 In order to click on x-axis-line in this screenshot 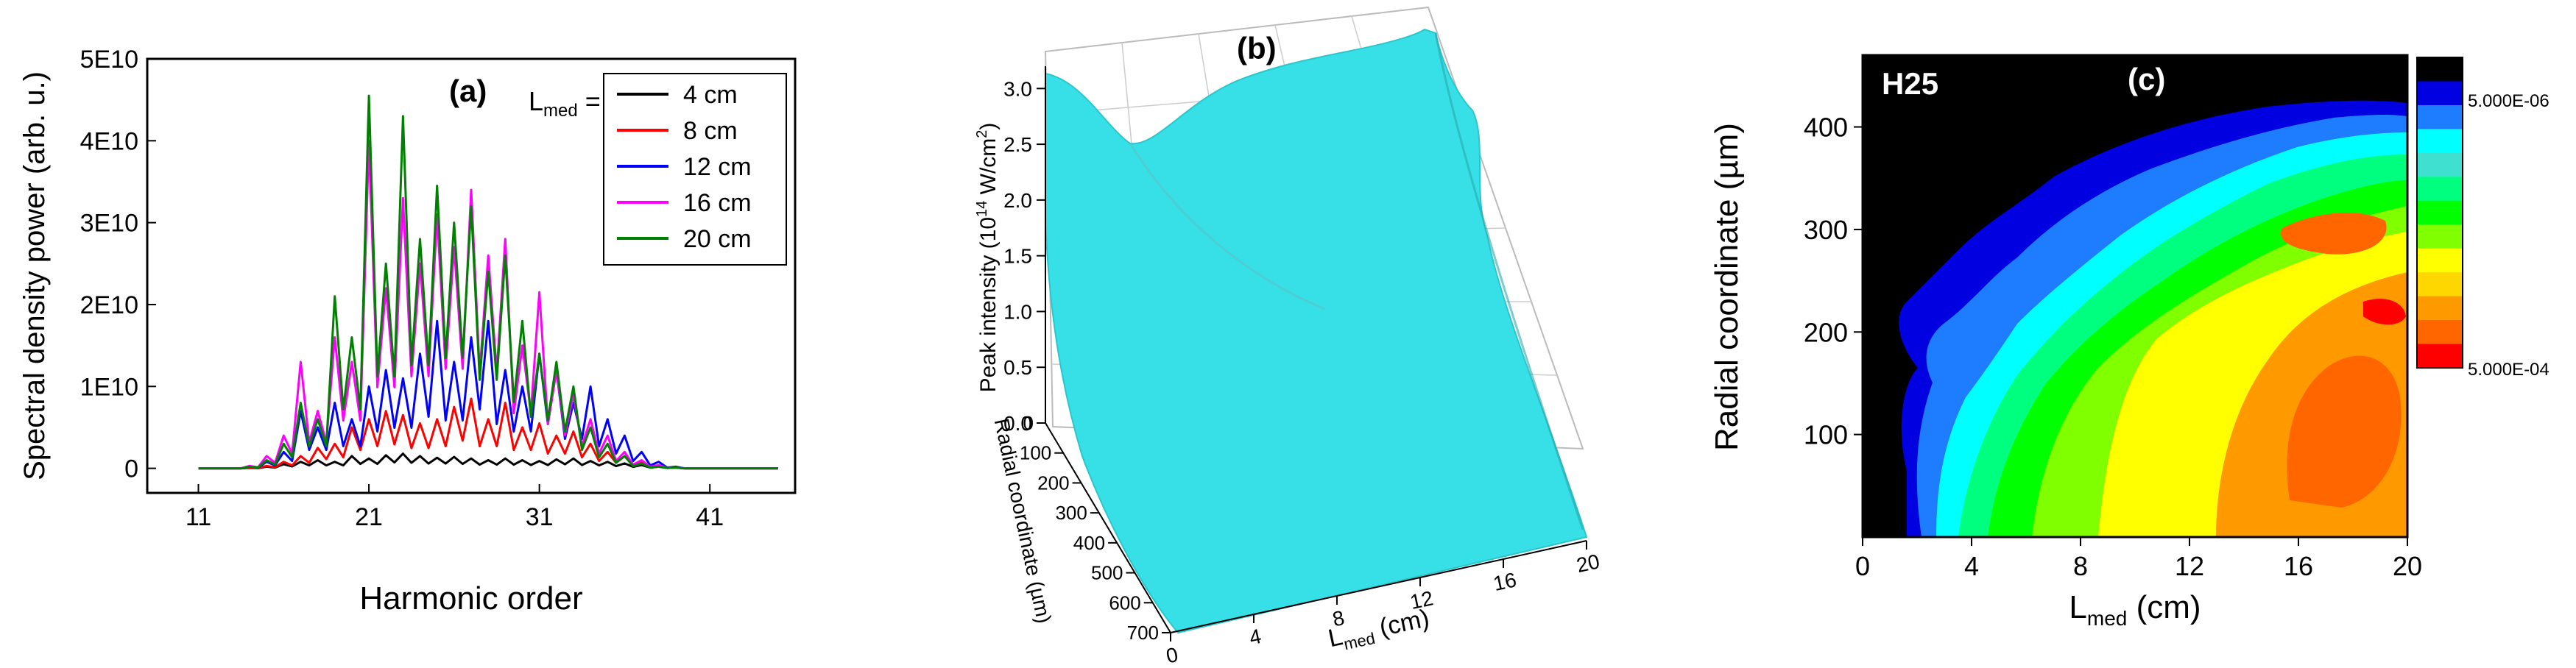, I will do `click(1378, 586)`.